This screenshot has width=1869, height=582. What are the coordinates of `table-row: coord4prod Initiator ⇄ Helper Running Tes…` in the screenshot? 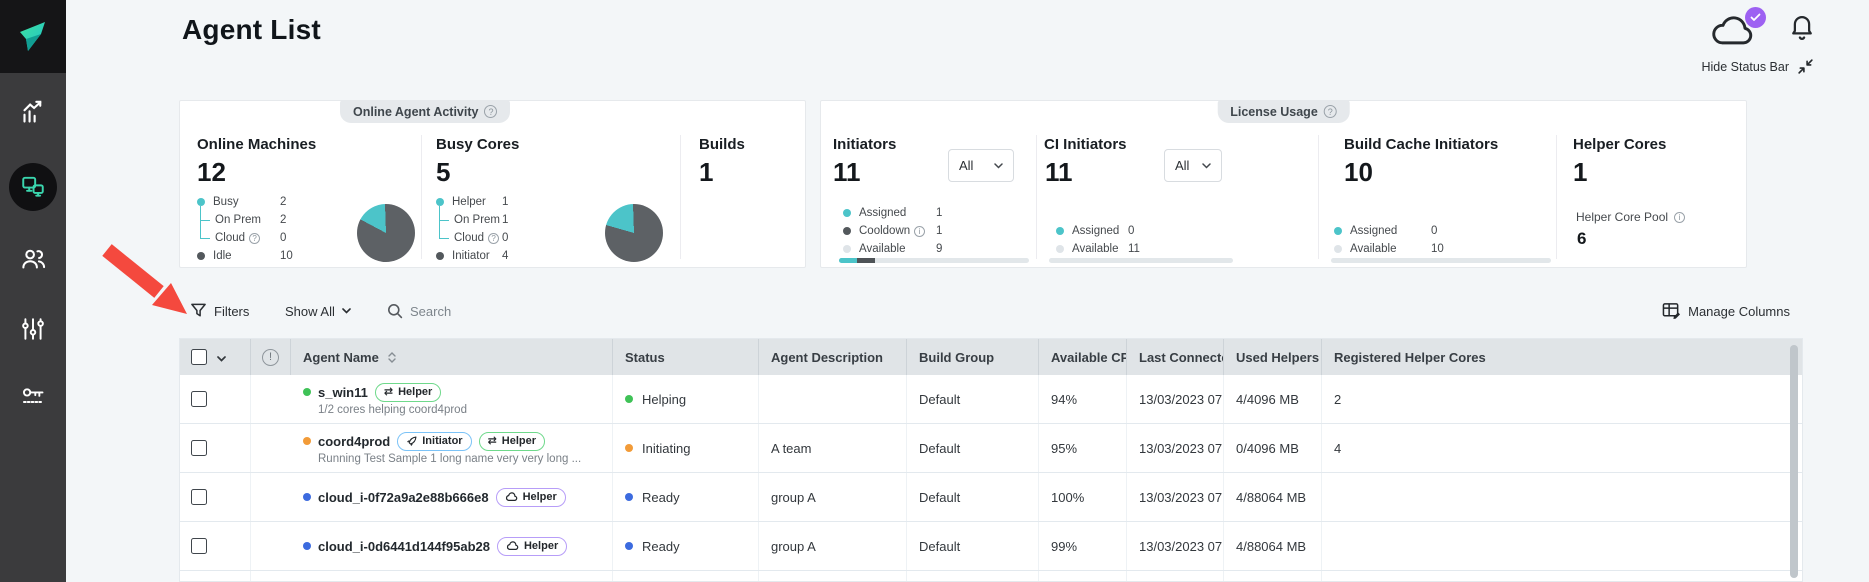 It's located at (991, 448).